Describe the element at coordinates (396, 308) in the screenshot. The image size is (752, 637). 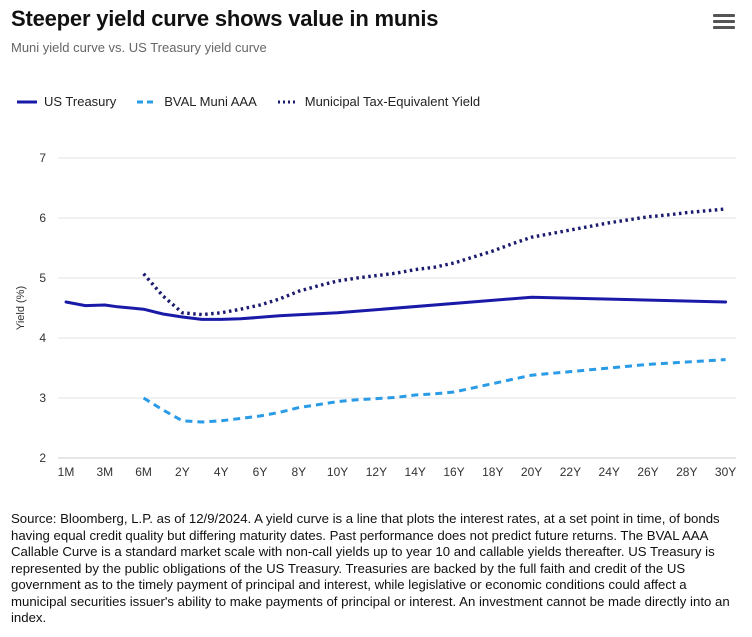
I see `series-line-treasury` at that location.